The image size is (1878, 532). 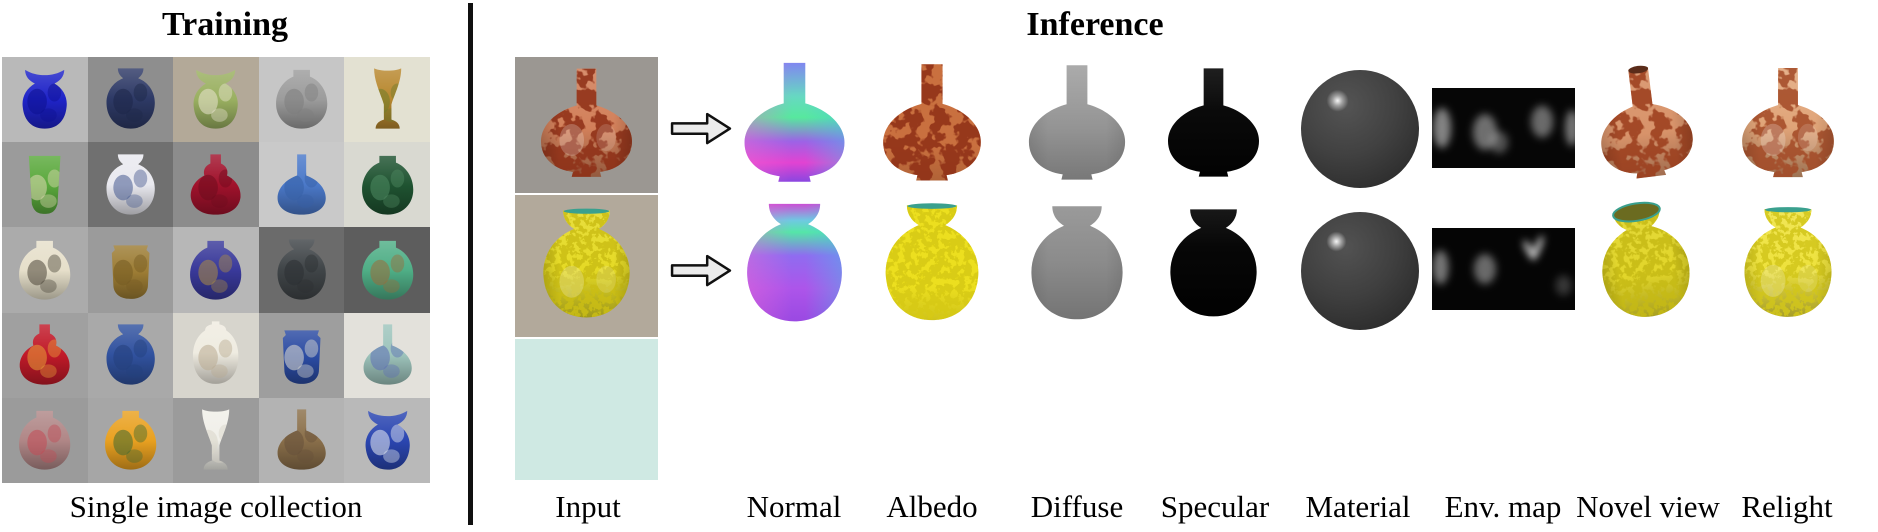 I want to click on caption-relight: Relight, so click(x=1787, y=506).